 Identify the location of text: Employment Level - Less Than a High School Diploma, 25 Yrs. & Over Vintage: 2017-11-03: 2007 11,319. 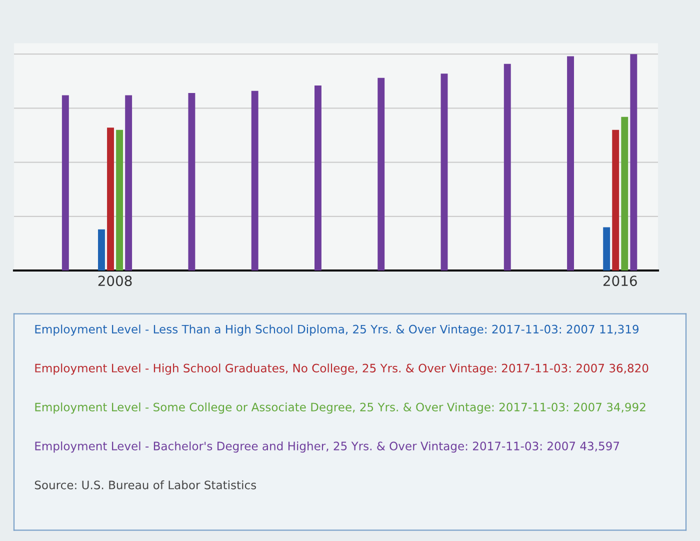
(337, 330).